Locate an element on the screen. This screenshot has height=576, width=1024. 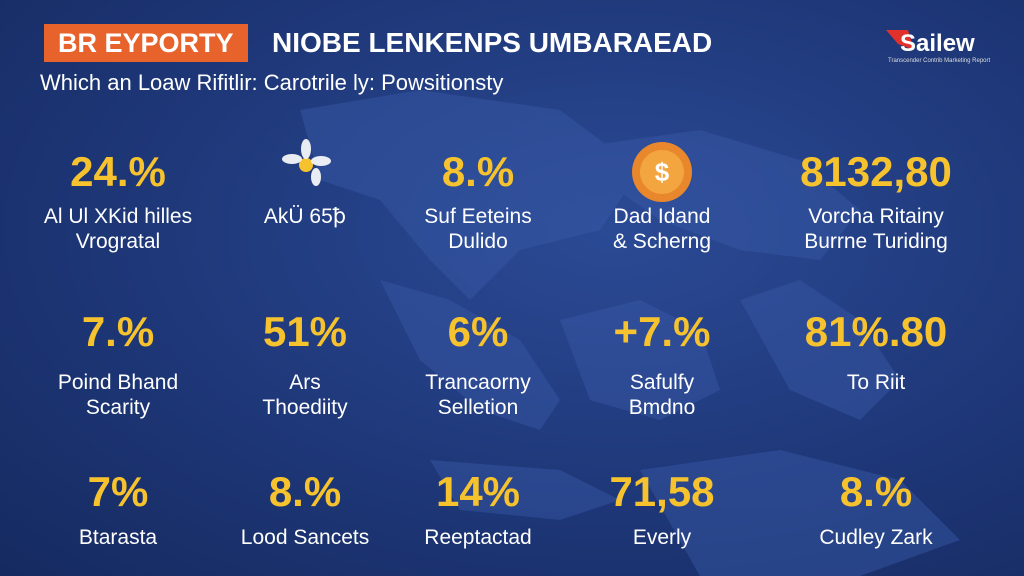
stat-value: 7% is located at coordinates (118, 491).